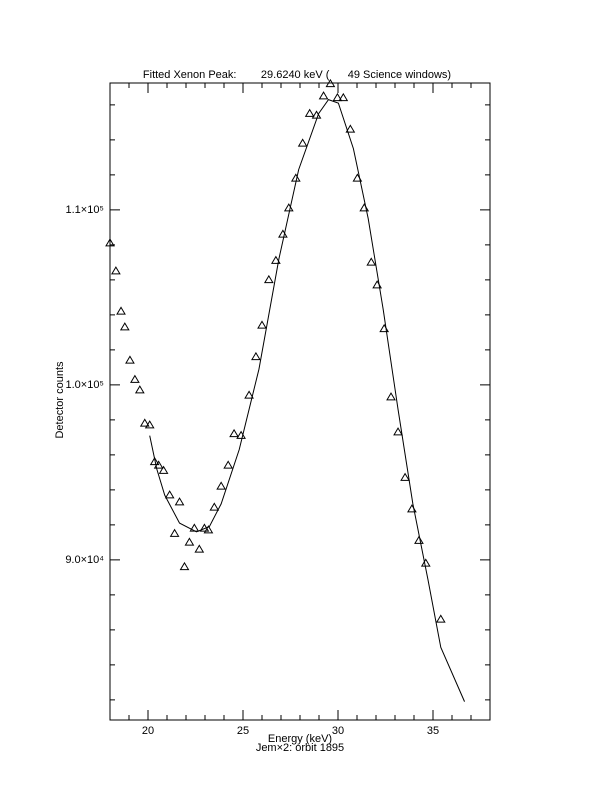 The image size is (612, 792). Describe the element at coordinates (300, 739) in the screenshot. I see `x-axis-label: Energy (keV)` at that location.